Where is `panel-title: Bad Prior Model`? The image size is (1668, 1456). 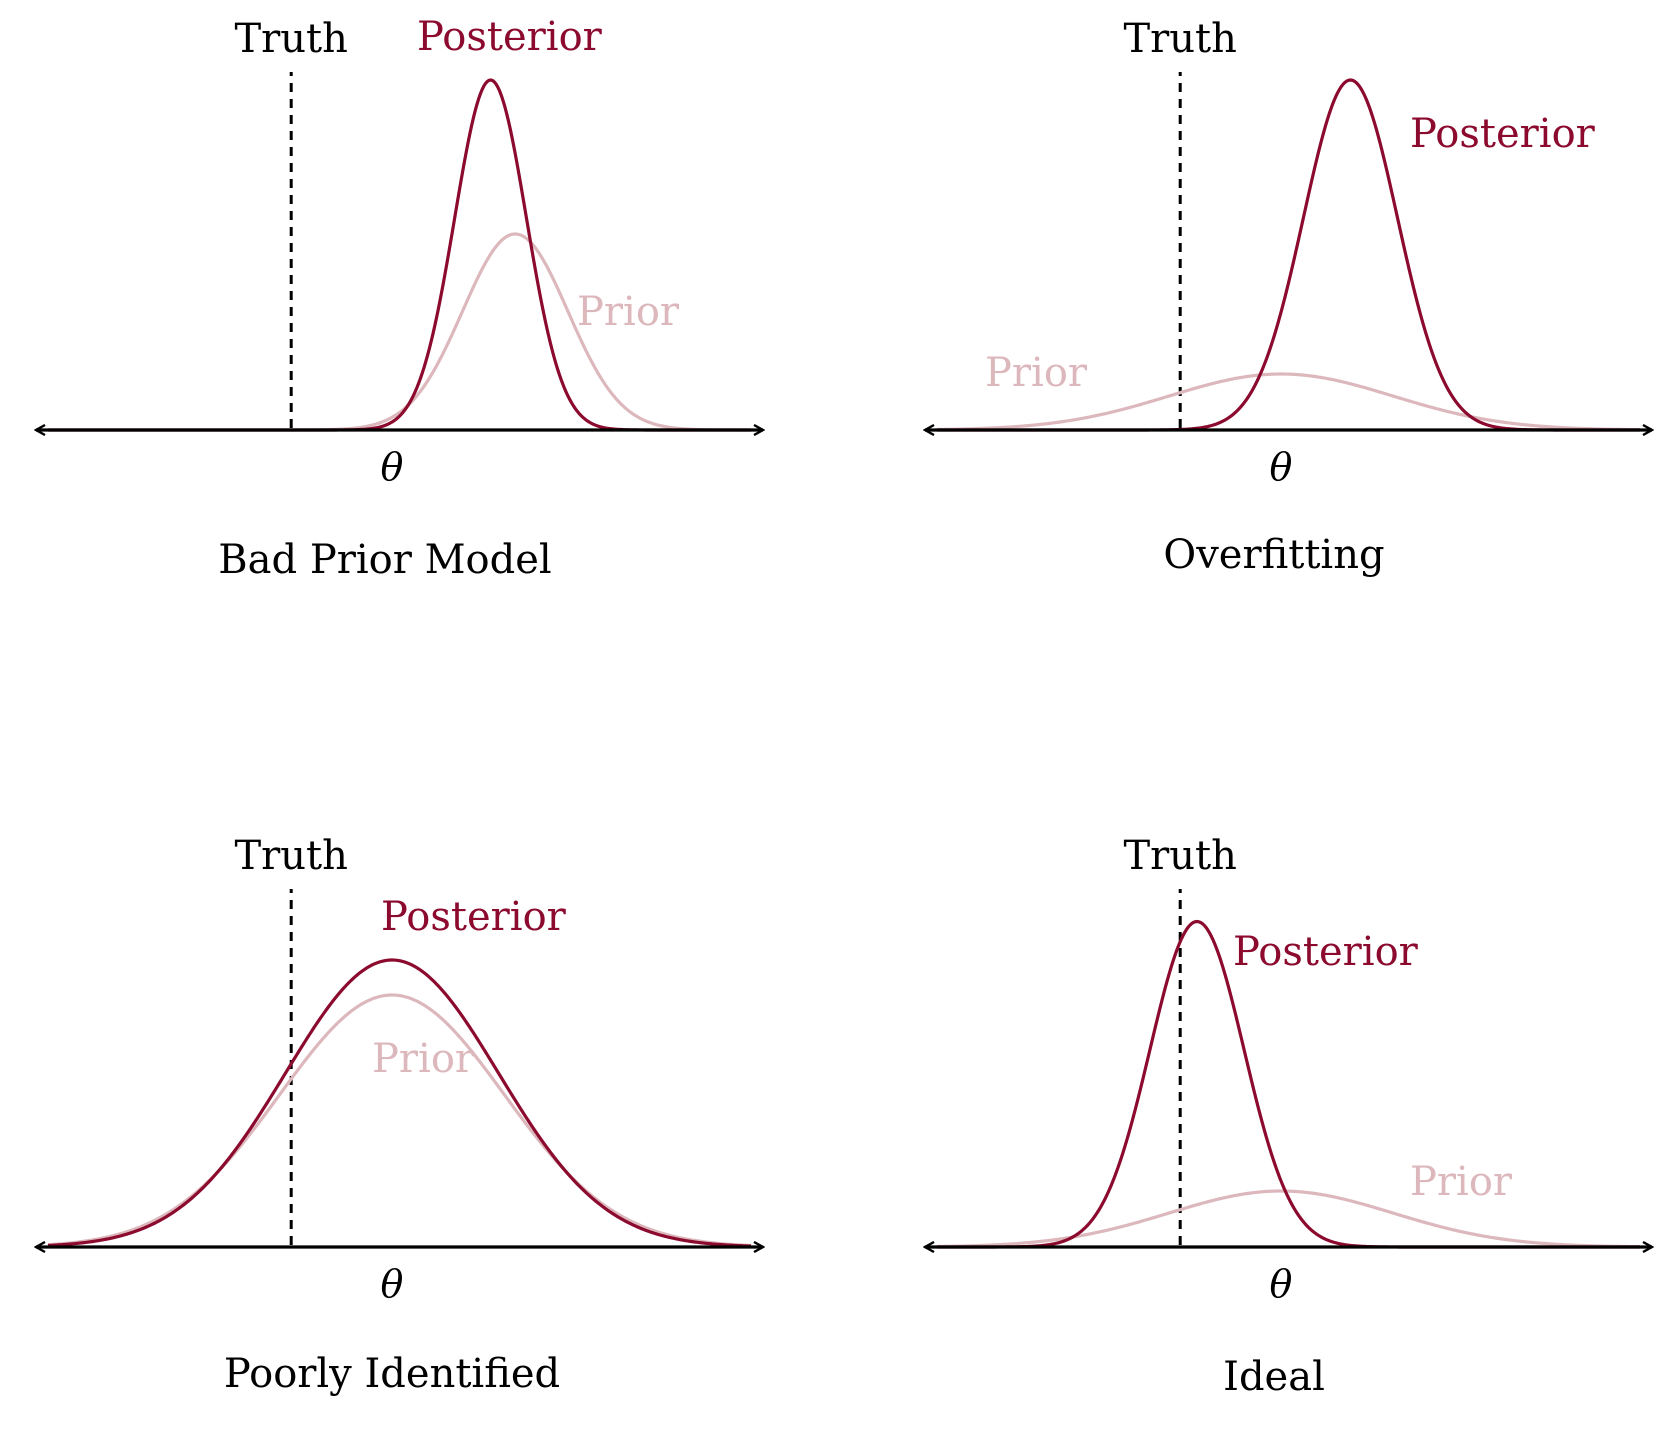 panel-title: Bad Prior Model is located at coordinates (384, 560).